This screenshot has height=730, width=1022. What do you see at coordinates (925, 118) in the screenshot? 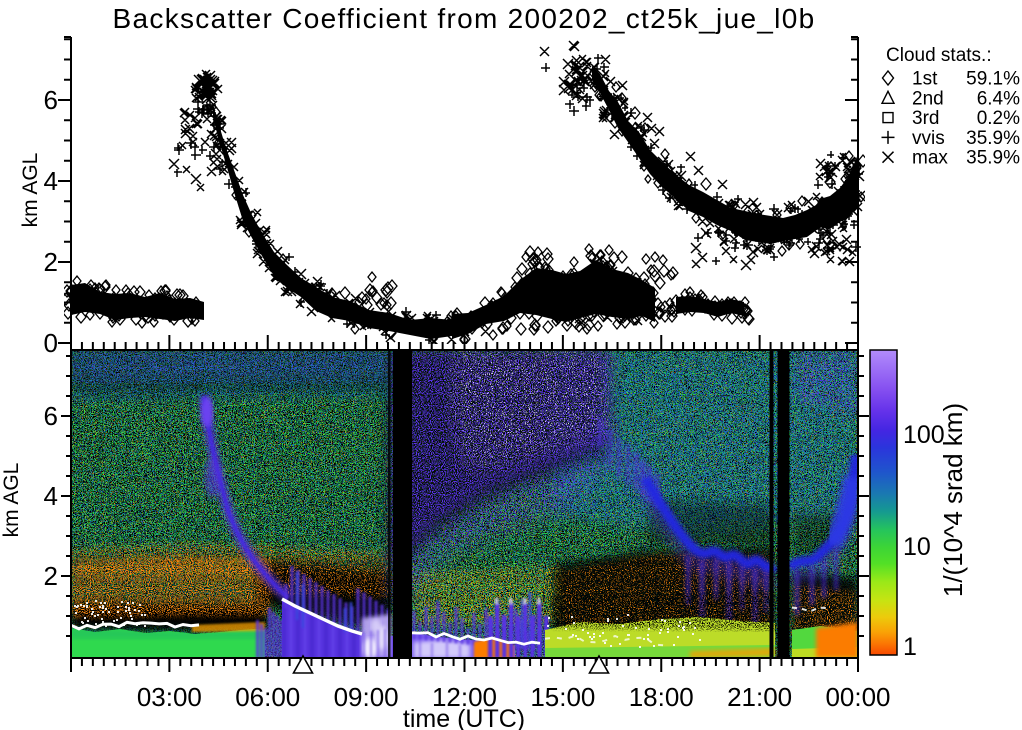
I see `svg-text: 3rd` at bounding box center [925, 118].